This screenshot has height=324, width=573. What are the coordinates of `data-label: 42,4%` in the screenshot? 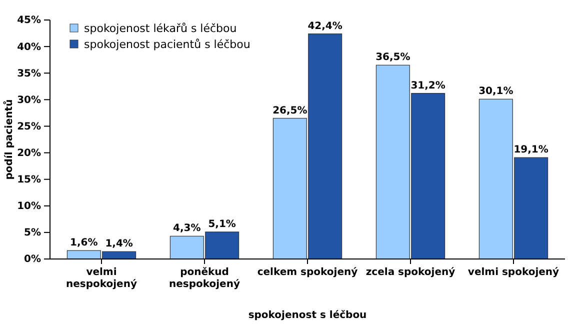 It's located at (325, 26).